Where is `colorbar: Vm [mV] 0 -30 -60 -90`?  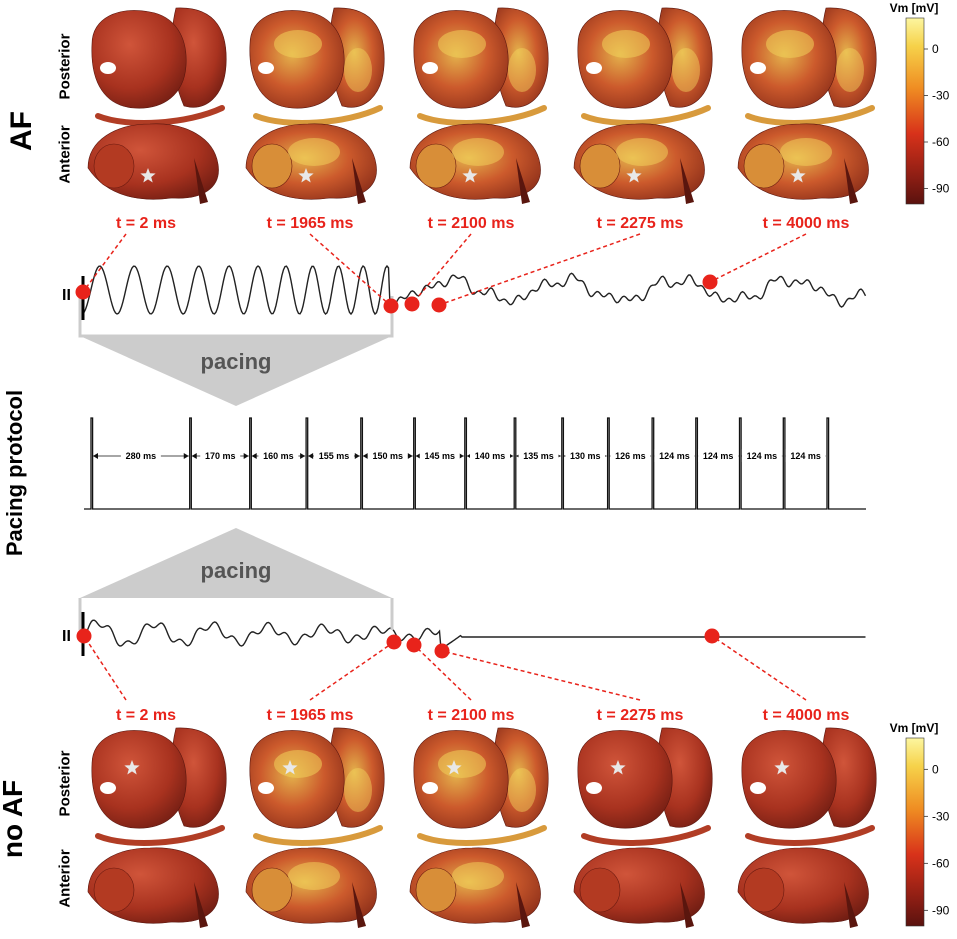 colorbar: Vm [mV] 0 -30 -60 -90 is located at coordinates (920, 824).